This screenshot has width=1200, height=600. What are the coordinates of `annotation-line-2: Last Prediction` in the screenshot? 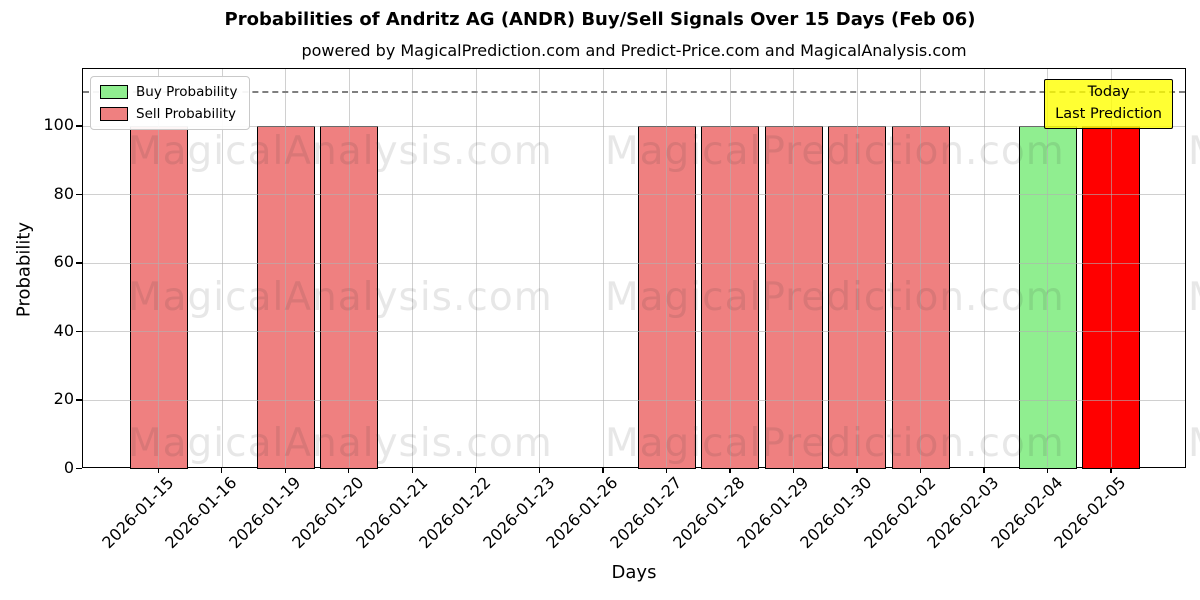 It's located at (1108, 113).